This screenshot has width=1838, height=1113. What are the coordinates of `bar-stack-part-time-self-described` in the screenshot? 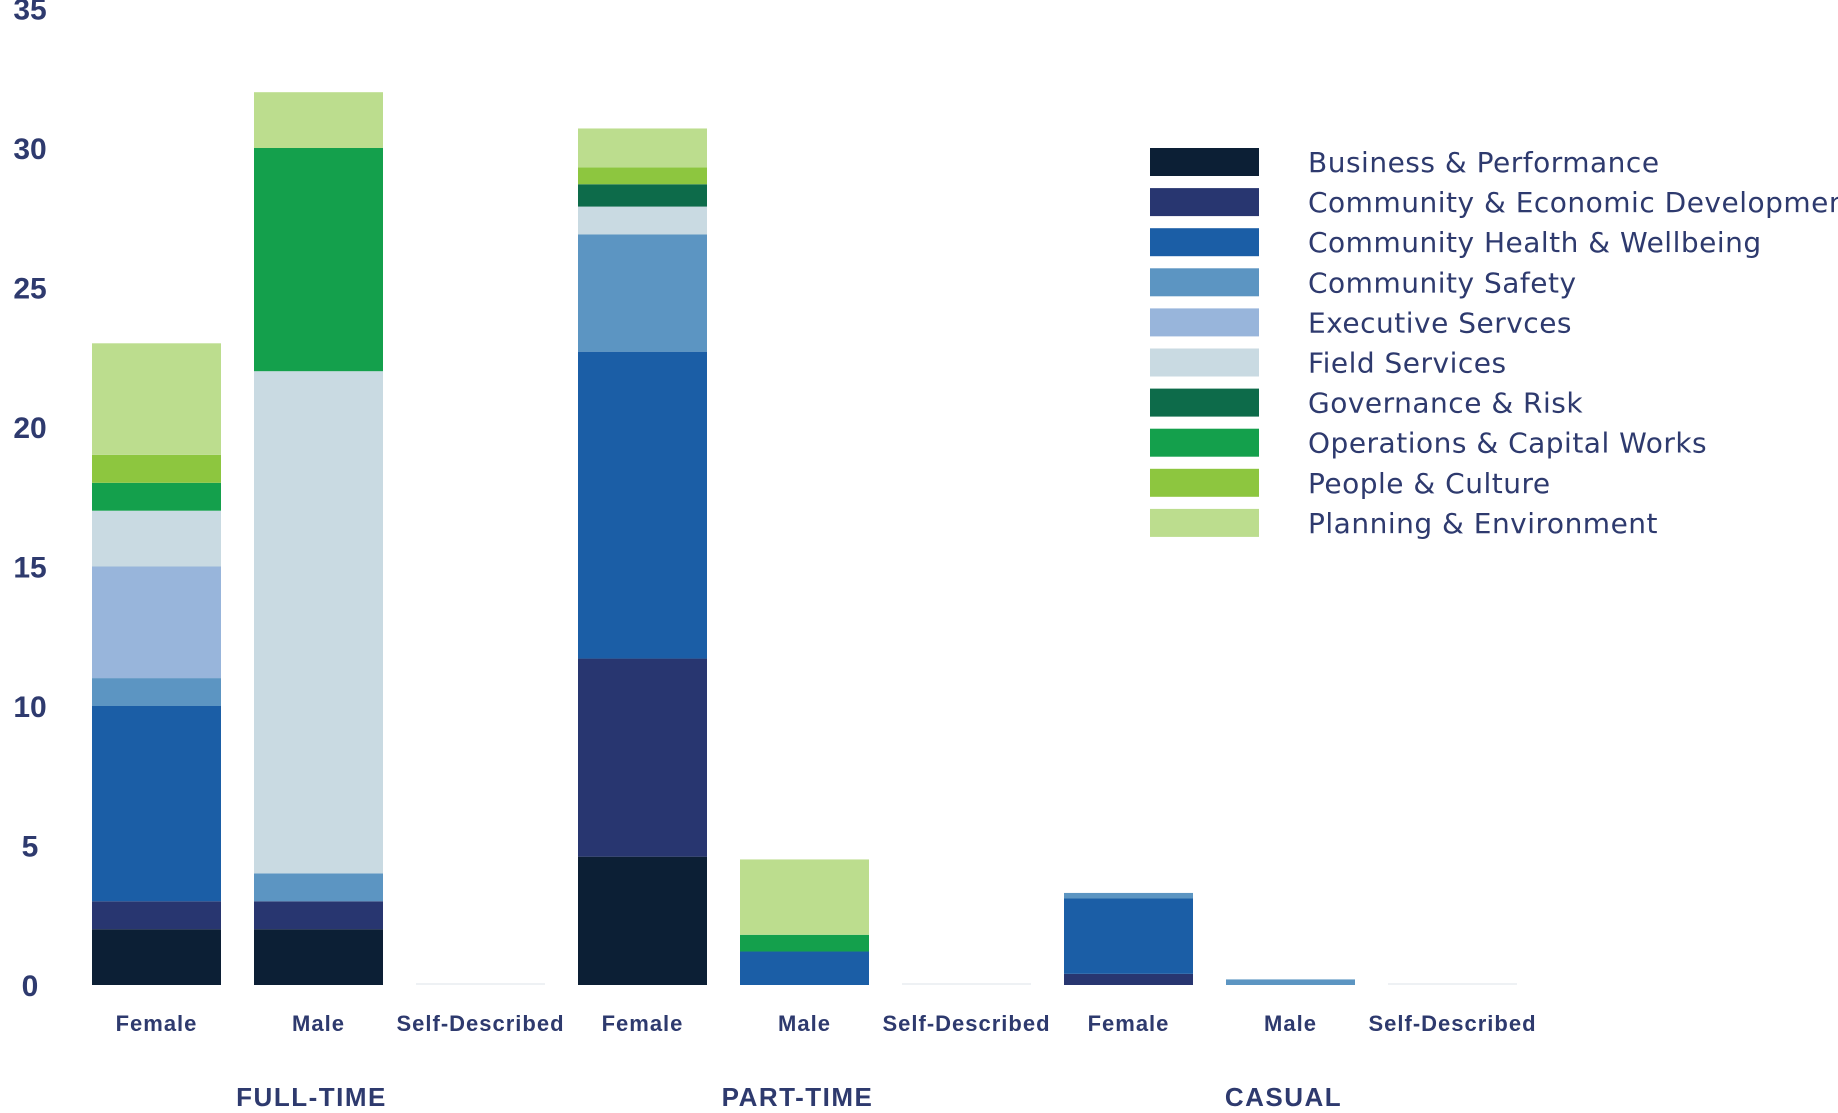 It's located at (966, 984).